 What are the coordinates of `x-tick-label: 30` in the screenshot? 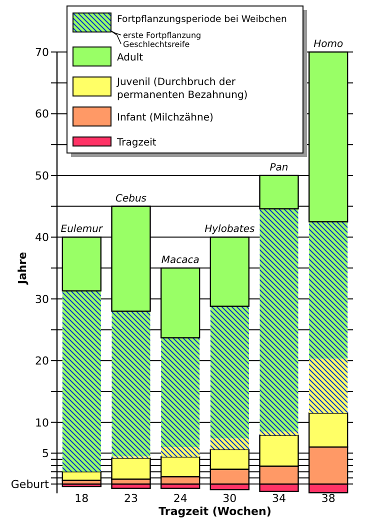 It's located at (229, 498).